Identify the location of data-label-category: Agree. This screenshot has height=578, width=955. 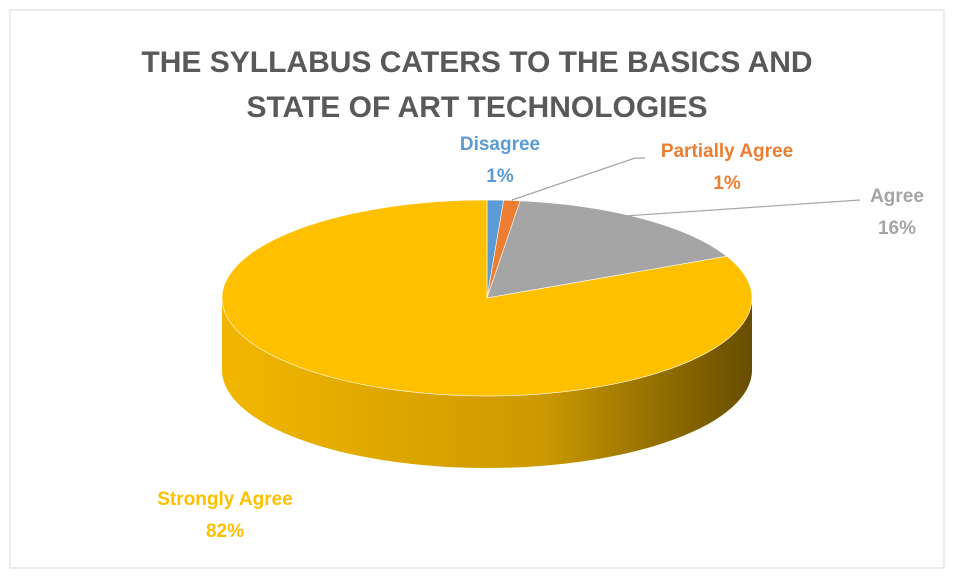
(897, 196).